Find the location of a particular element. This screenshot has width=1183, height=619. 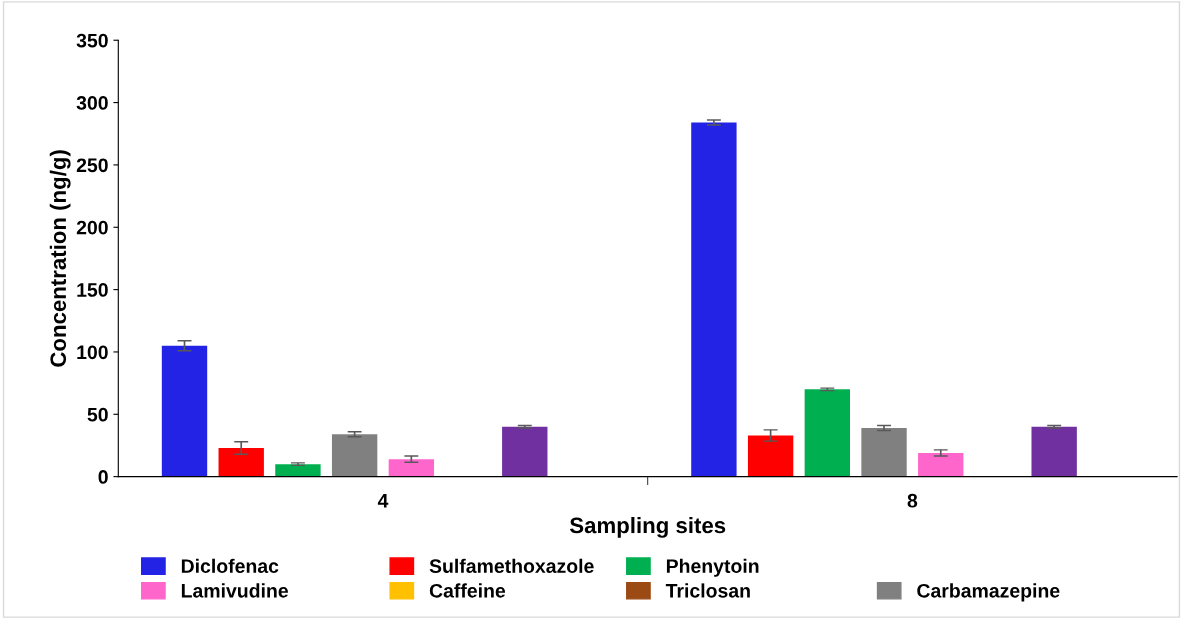

legend-label: Diclofenac is located at coordinates (230, 566).